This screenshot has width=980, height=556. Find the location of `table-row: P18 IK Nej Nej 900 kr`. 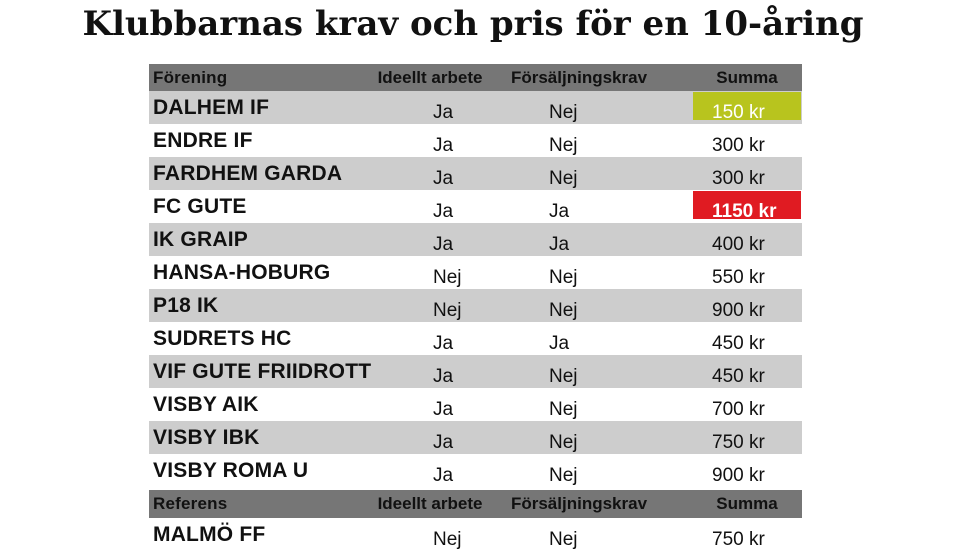

table-row: P18 IK Nej Nej 900 kr is located at coordinates (475, 305).